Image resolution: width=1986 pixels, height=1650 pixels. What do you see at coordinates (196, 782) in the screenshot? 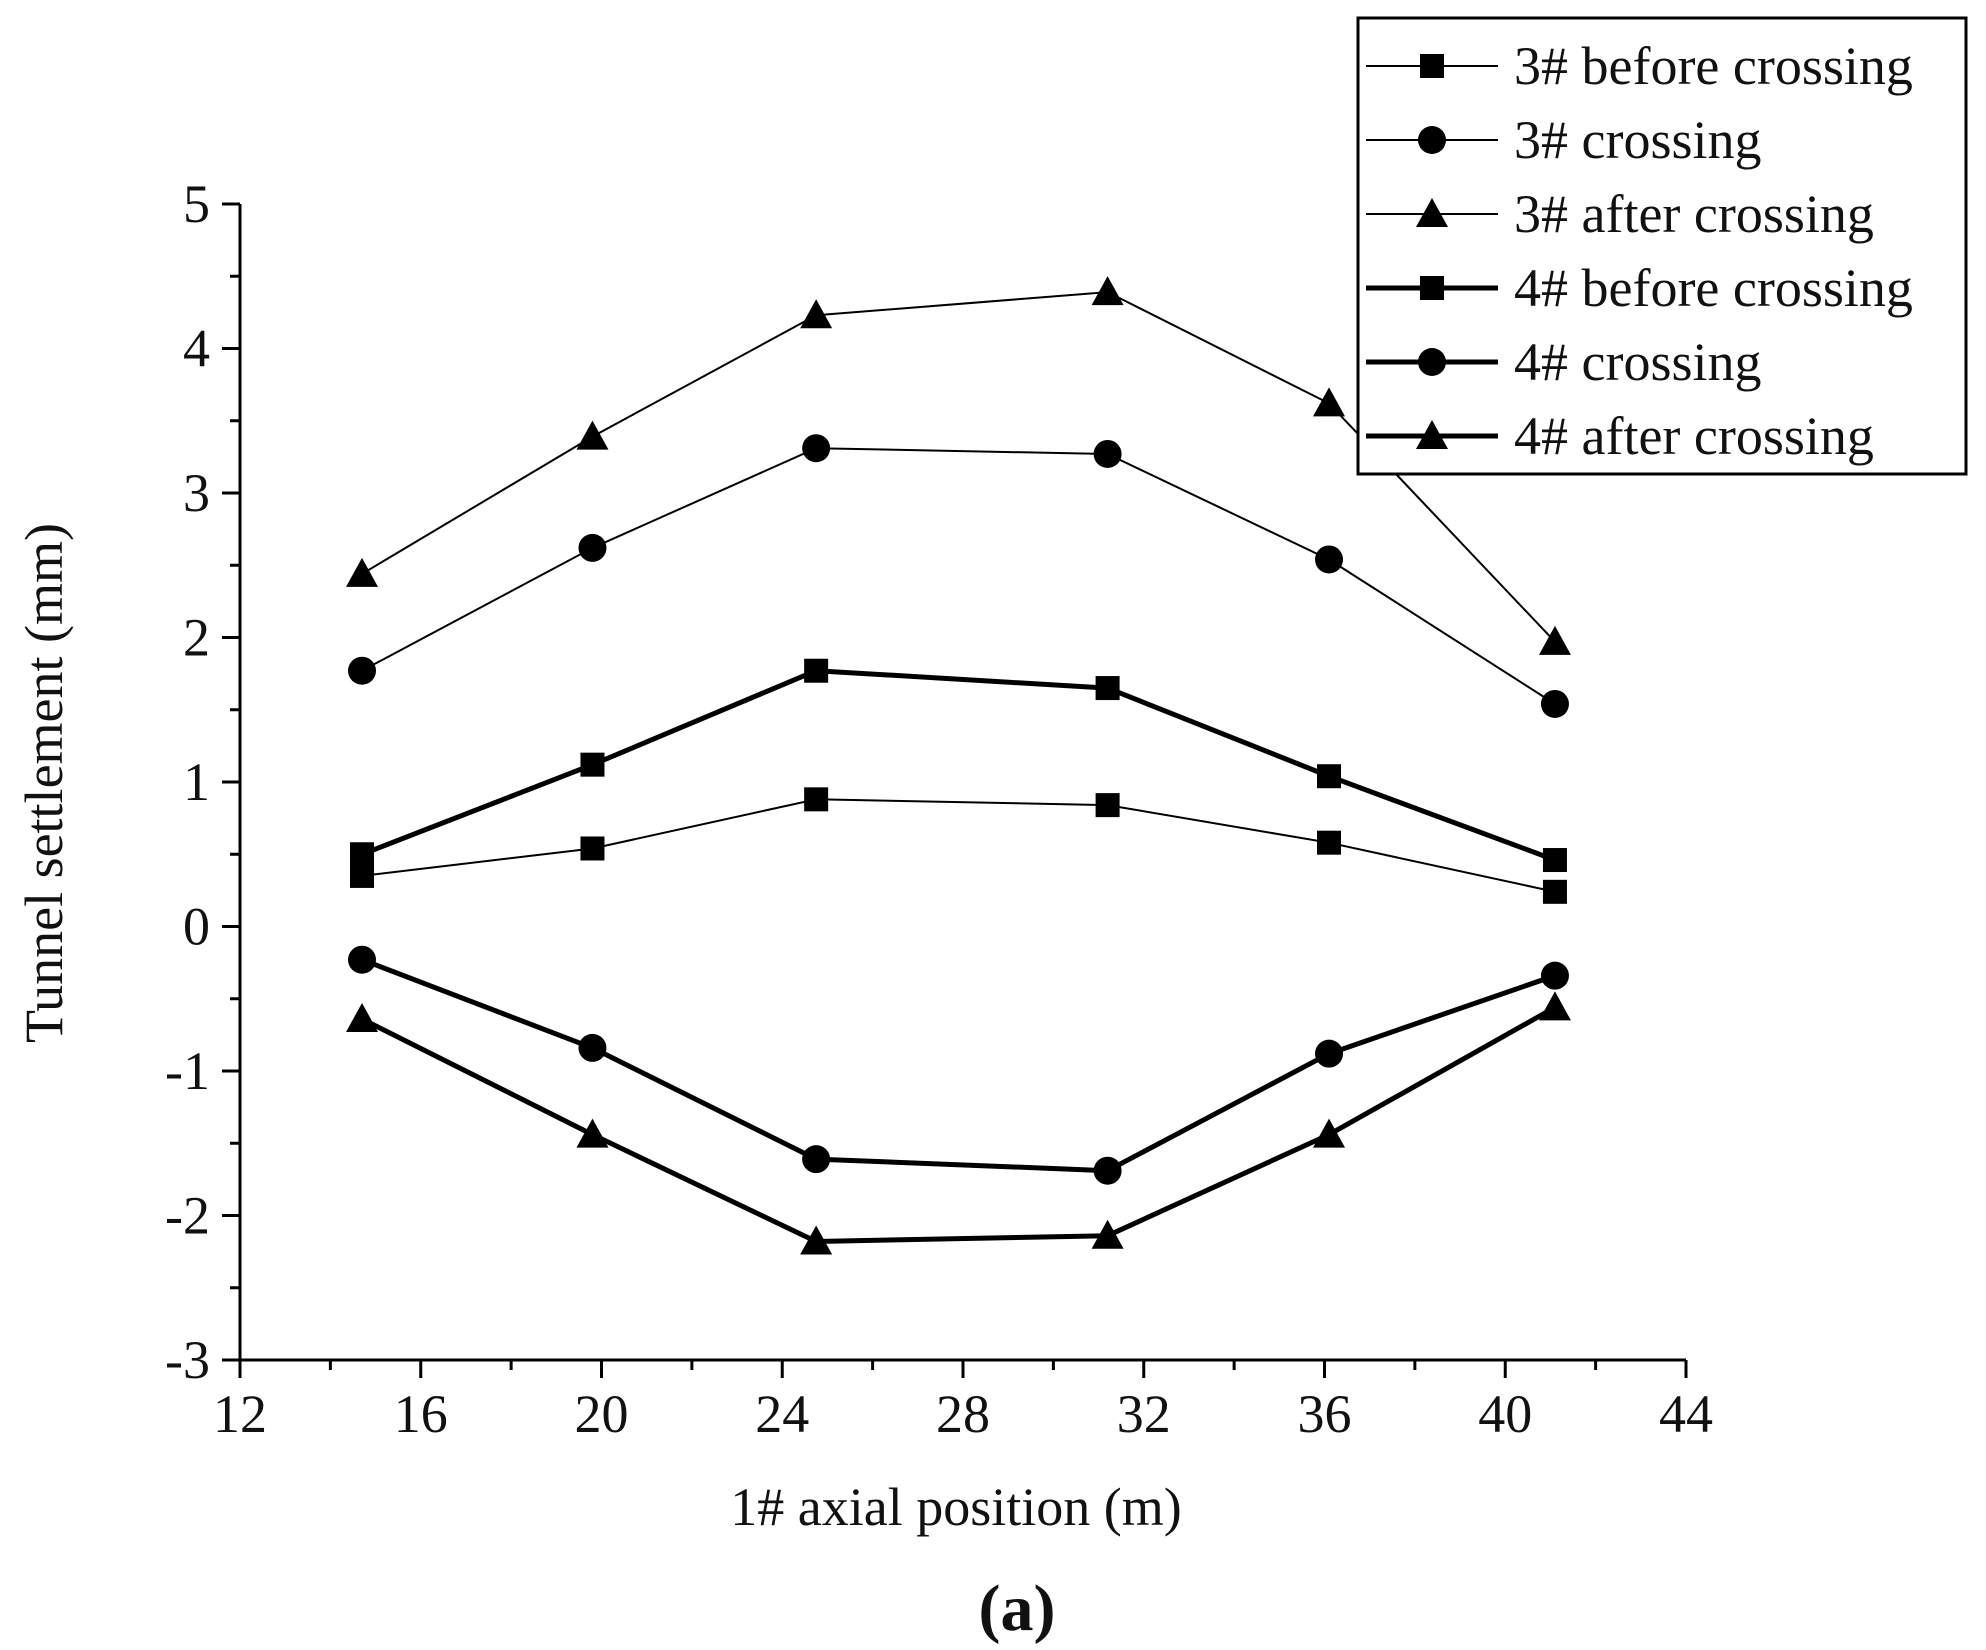
I see `y-tick-label: 1` at bounding box center [196, 782].